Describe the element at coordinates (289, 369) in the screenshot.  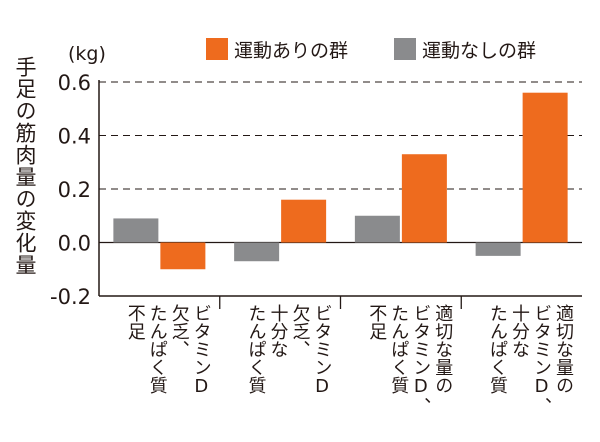
I see `x-tick-label: ビタミンD 欠乏、 十分な たんぱく質` at that location.